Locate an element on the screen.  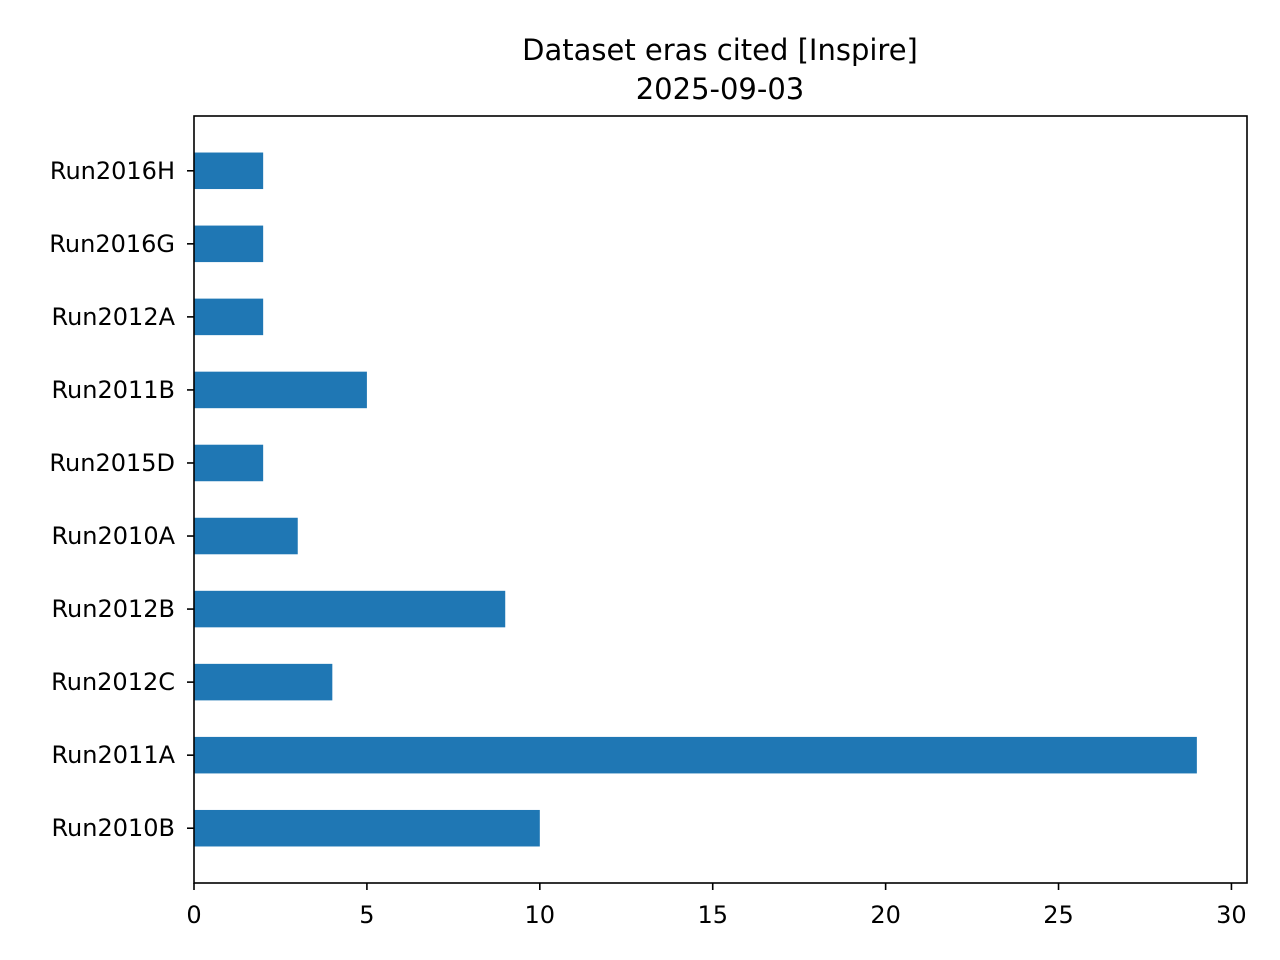
y-tick-label: Run2015D is located at coordinates (112, 463).